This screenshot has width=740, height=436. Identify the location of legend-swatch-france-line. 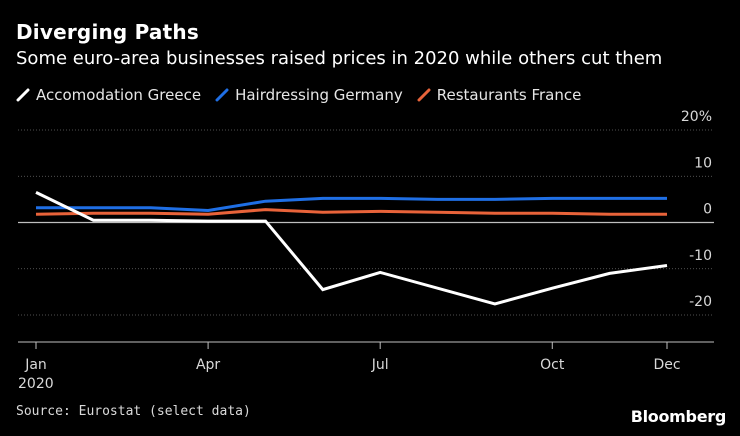
(424, 95).